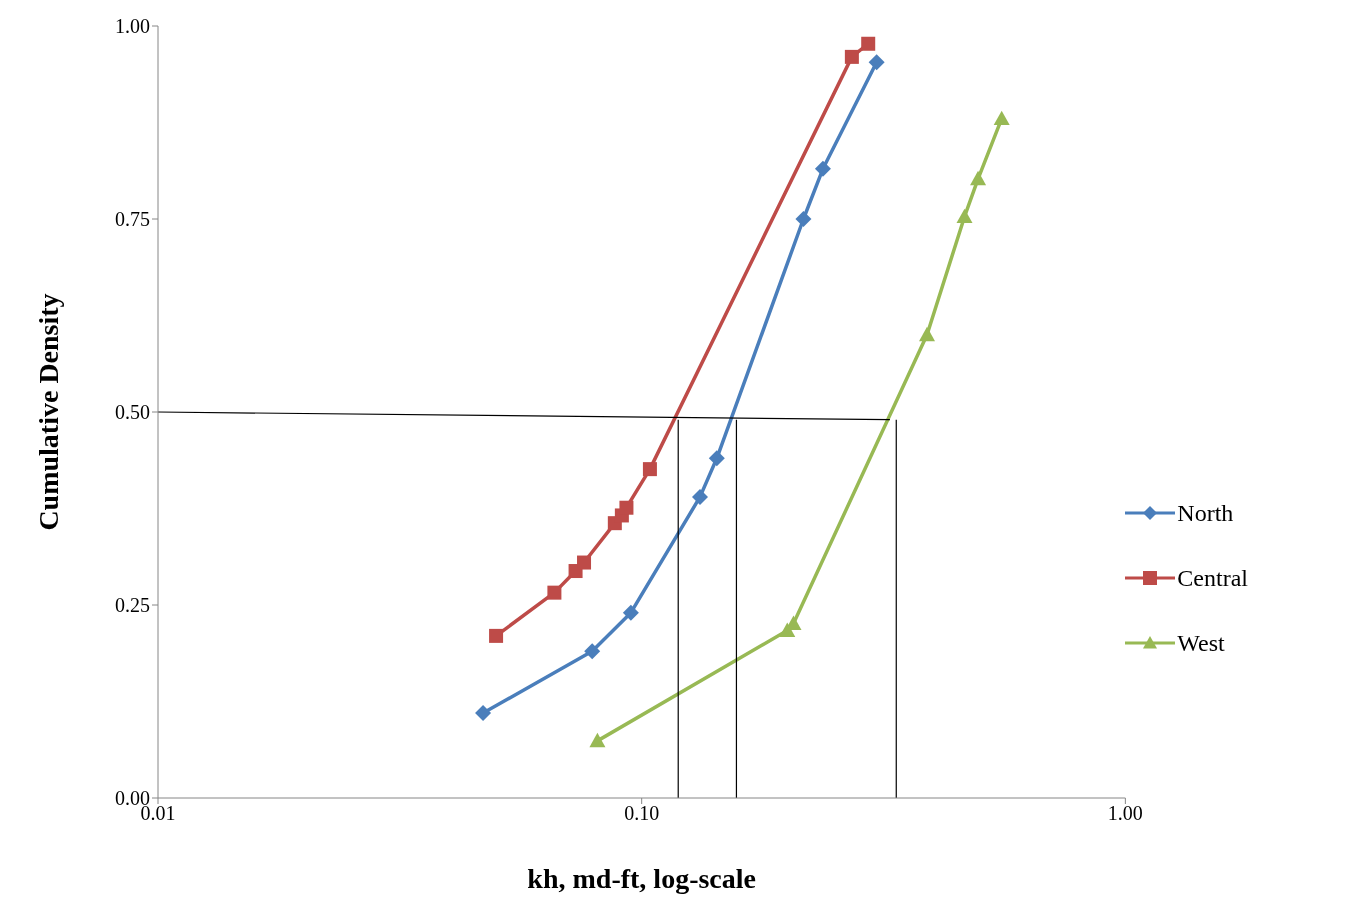  I want to click on y-tick-label: 0.25, so click(132, 605).